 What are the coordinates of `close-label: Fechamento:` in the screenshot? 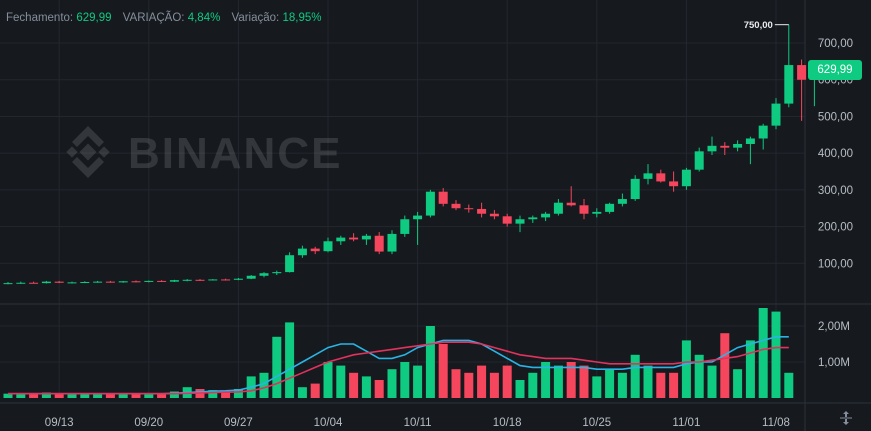 It's located at (40, 18).